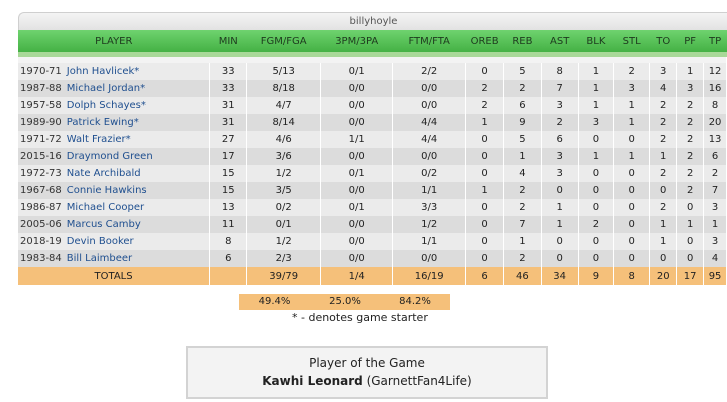  What do you see at coordinates (99, 258) in the screenshot?
I see `player-link: Bill Laimbeer` at bounding box center [99, 258].